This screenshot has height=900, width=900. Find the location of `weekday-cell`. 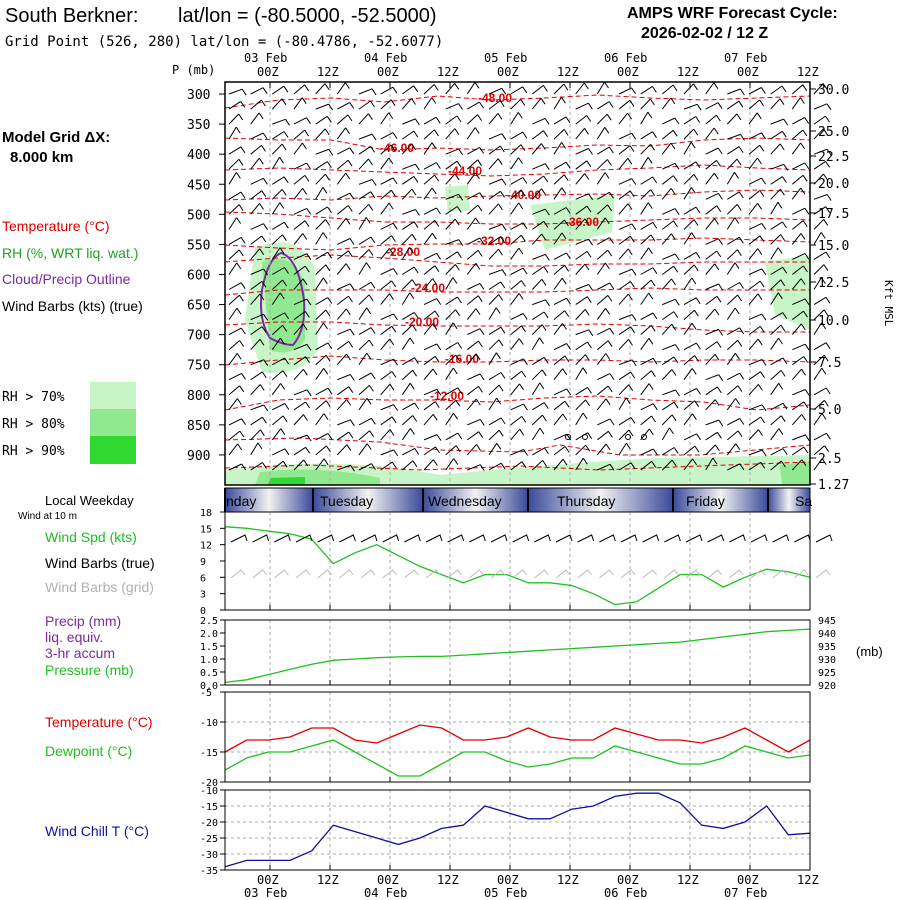

weekday-cell is located at coordinates (720, 500).